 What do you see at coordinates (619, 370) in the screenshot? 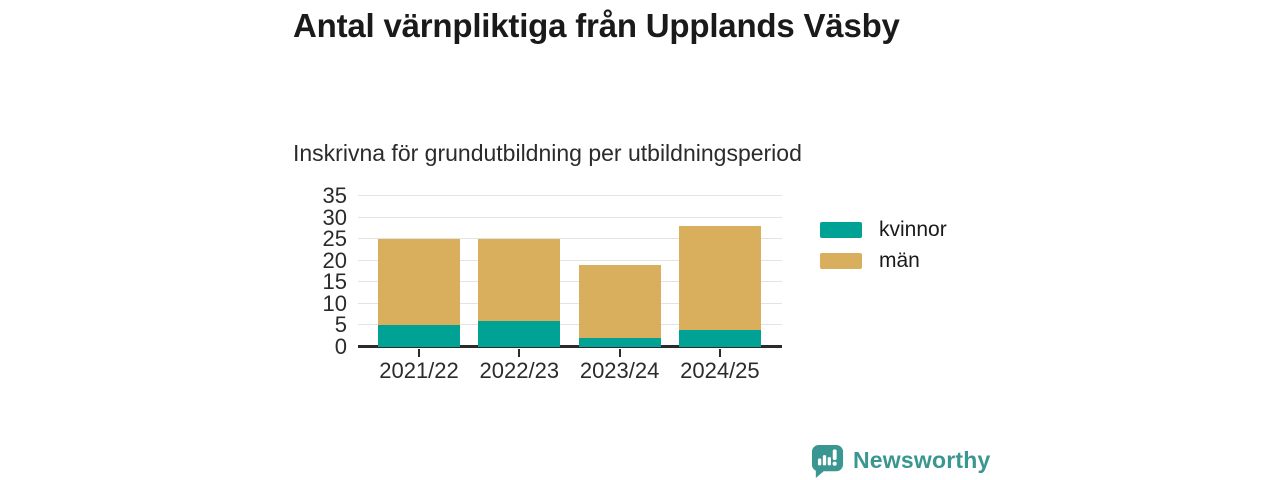
I see `x-tick-label: 2023/24` at bounding box center [619, 370].